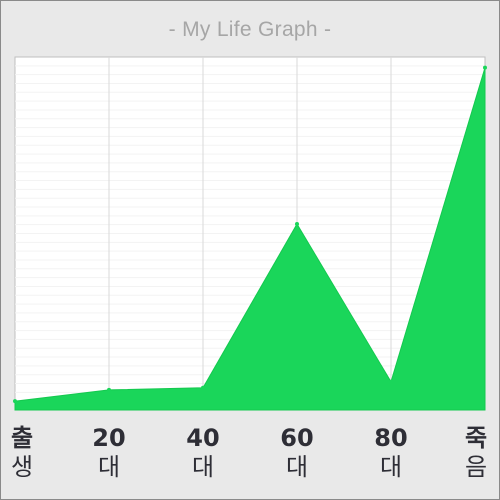 The image size is (500, 500). I want to click on x-tick-label: 20 대, so click(109, 453).